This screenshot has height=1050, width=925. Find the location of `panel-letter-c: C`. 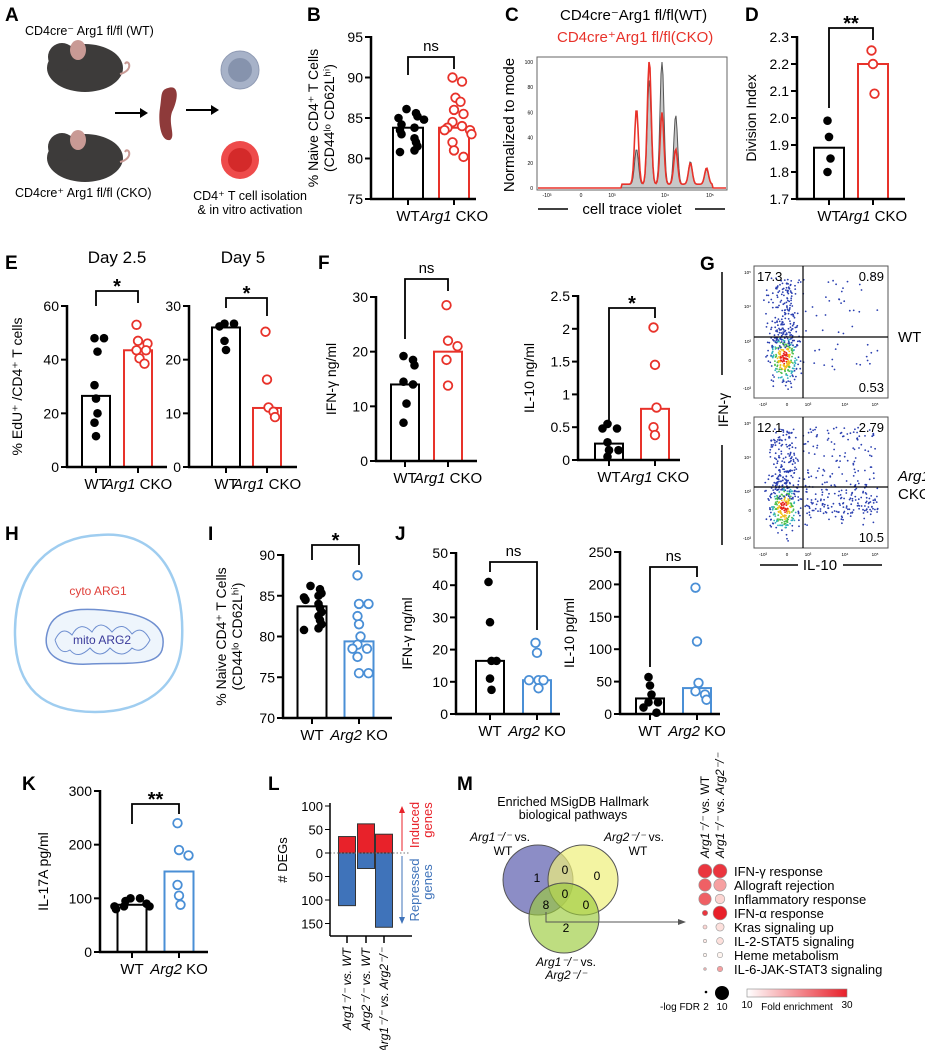

panel-letter-c: C is located at coordinates (512, 15).